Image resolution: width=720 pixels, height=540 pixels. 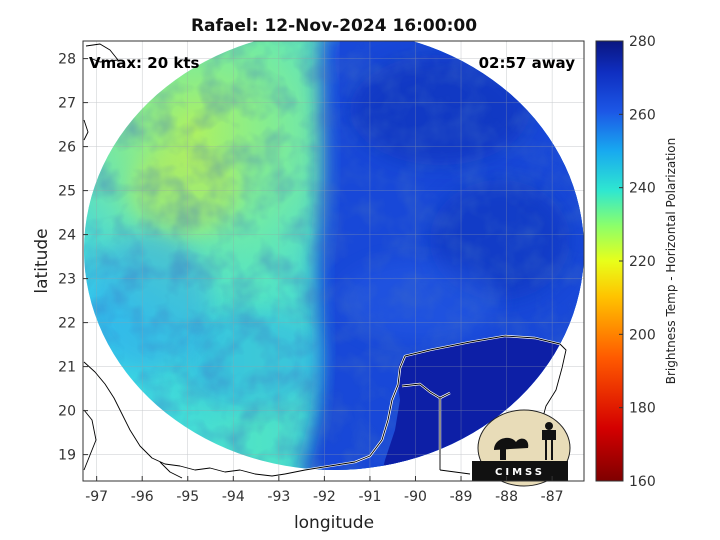 What do you see at coordinates (42, 260) in the screenshot?
I see `y-axis-label: latitude` at bounding box center [42, 260].